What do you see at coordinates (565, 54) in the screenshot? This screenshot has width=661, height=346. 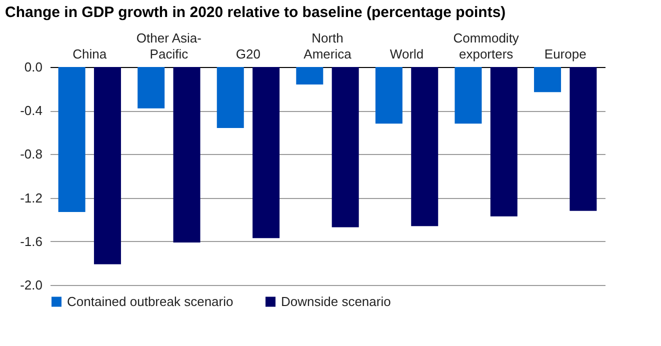 I see `x-tick-label: Europe` at bounding box center [565, 54].